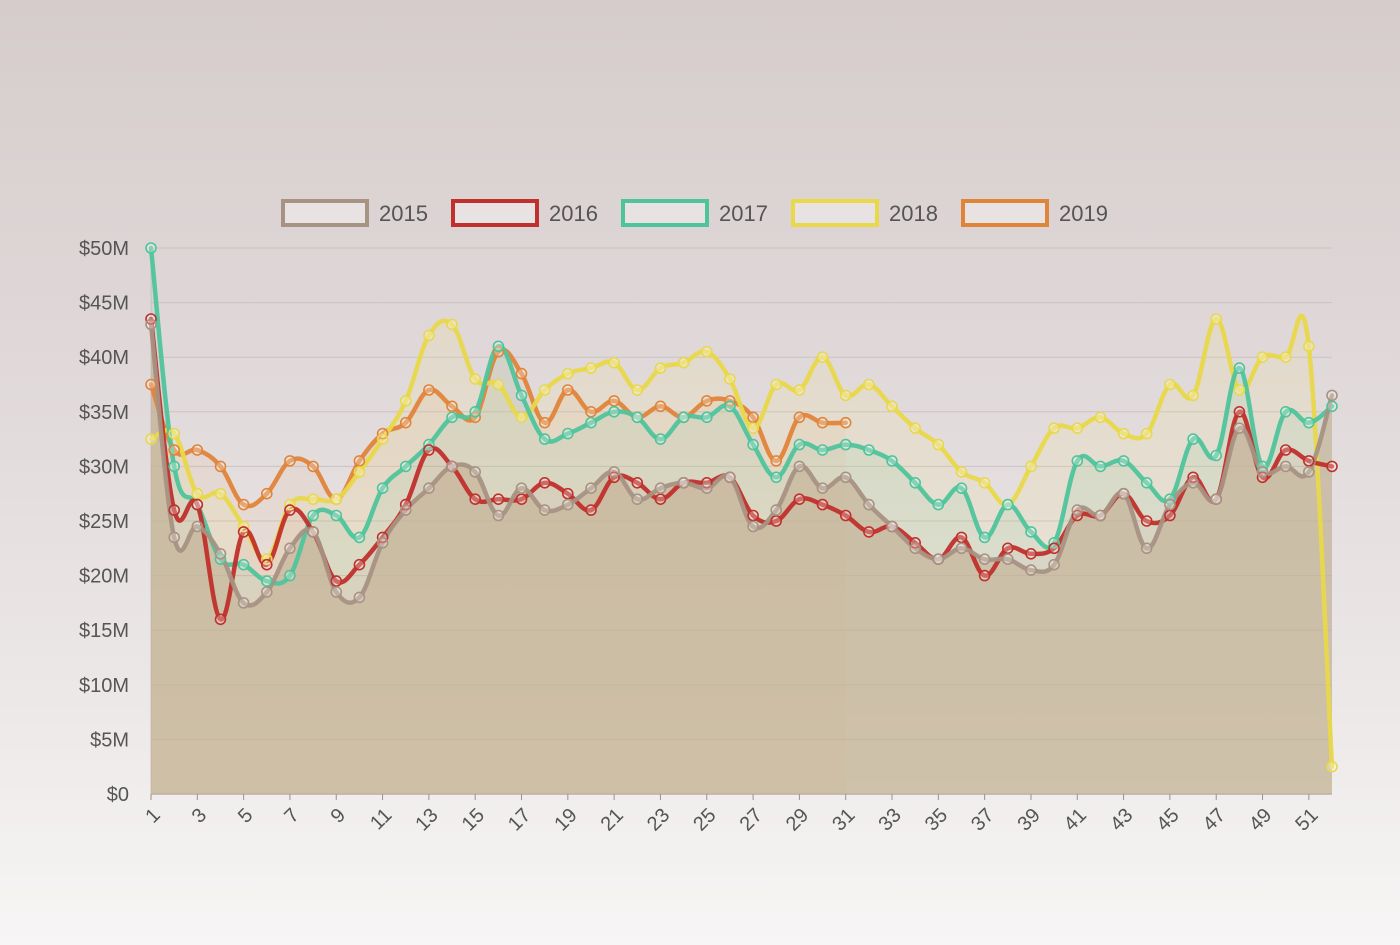 This screenshot has width=1400, height=945. I want to click on legend-item-2017: 2017, so click(694, 213).